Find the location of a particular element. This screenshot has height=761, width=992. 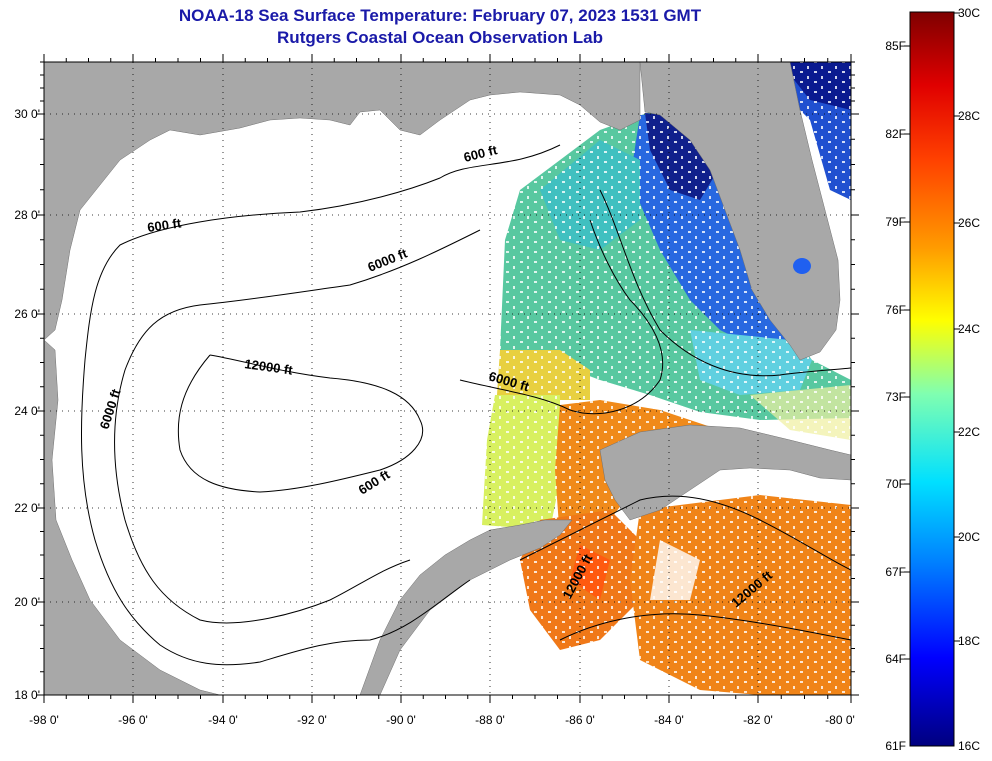

contour-label: 600 ft is located at coordinates (164, 225).